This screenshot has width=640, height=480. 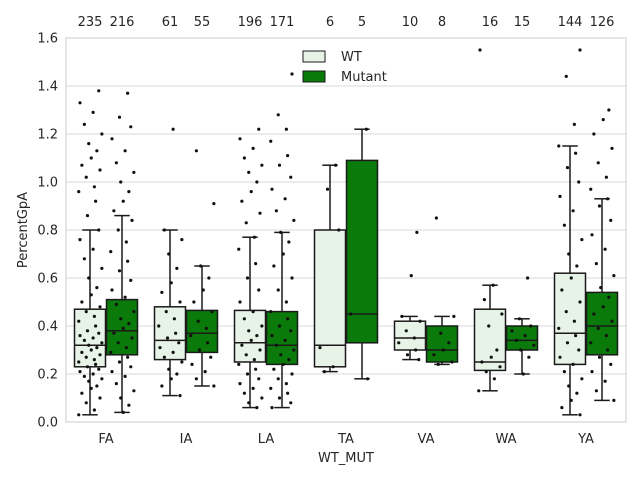 What do you see at coordinates (362, 251) in the screenshot?
I see `box-mutant-ta` at bounding box center [362, 251].